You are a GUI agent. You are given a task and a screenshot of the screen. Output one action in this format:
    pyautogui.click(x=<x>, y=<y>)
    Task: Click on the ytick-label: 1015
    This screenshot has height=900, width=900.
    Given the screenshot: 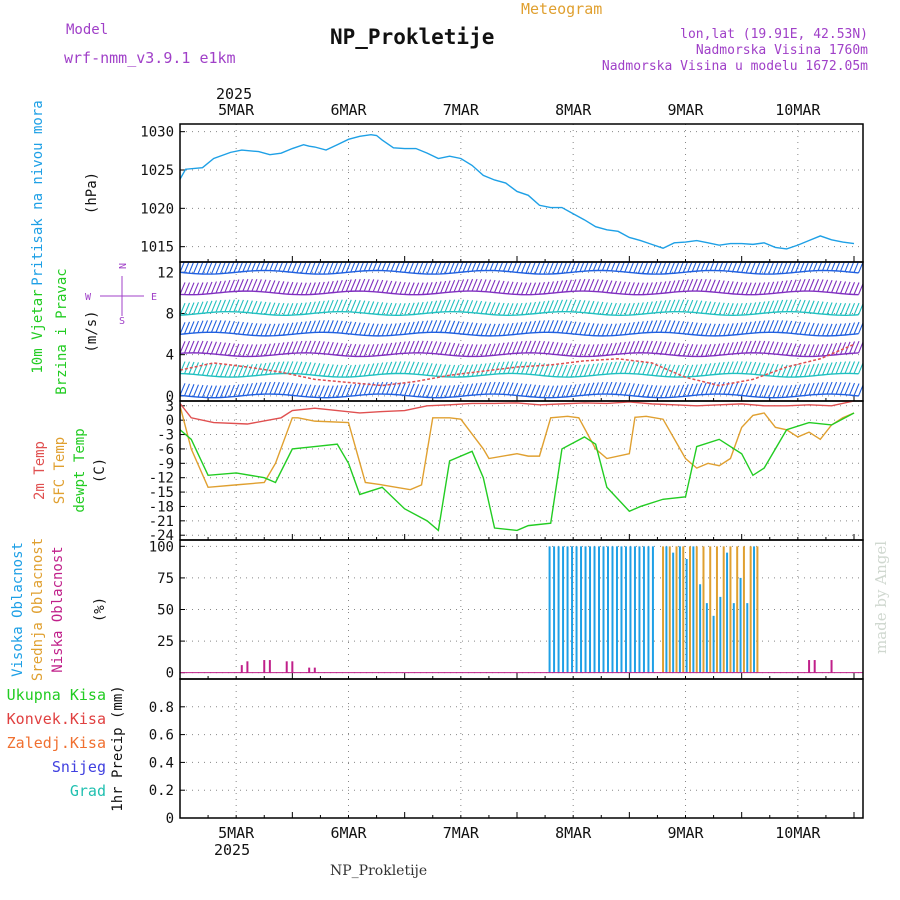 What is the action you would take?
    pyautogui.click(x=157, y=248)
    